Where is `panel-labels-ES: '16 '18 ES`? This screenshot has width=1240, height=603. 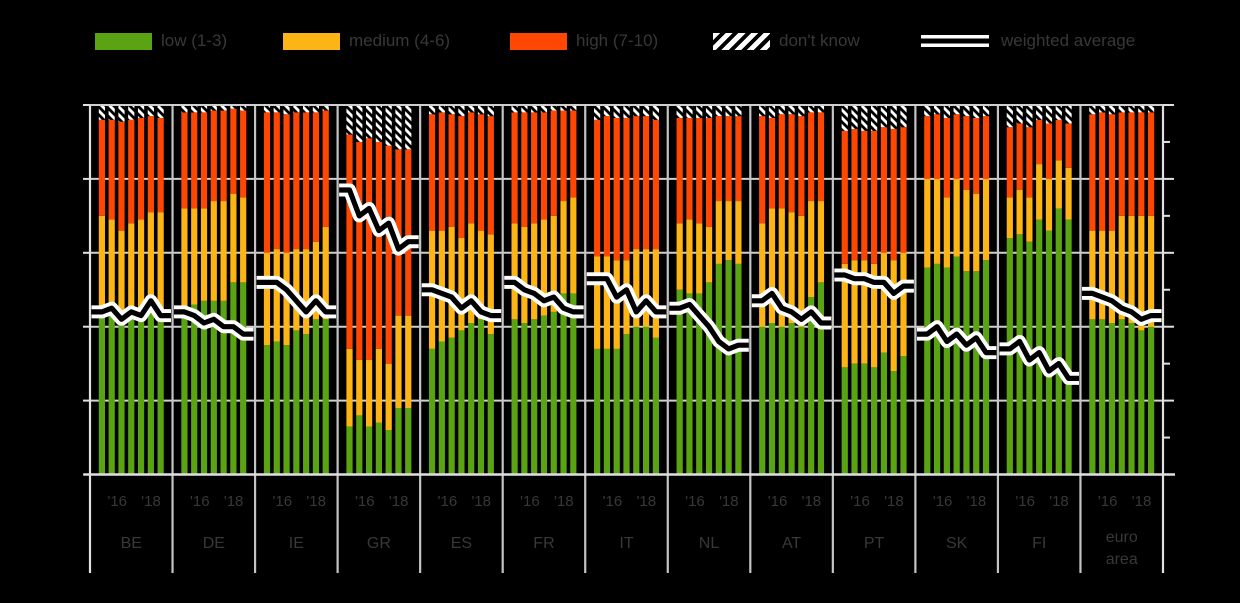
panel-labels-ES: '16 '18 ES is located at coordinates (464, 522).